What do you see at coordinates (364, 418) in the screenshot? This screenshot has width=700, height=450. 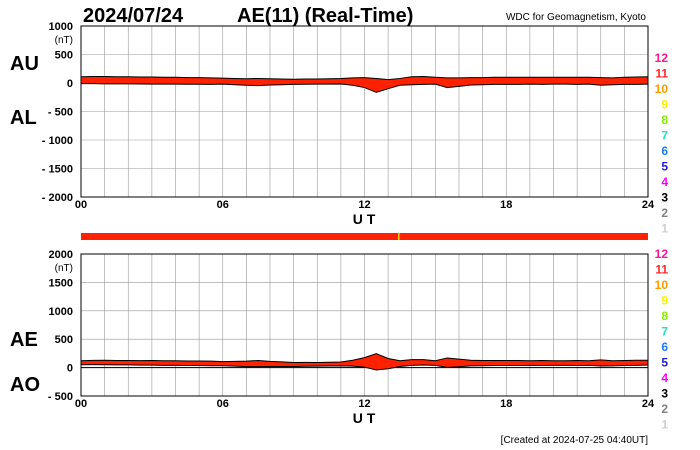 I see `x-axis-title-bottom: U T` at bounding box center [364, 418].